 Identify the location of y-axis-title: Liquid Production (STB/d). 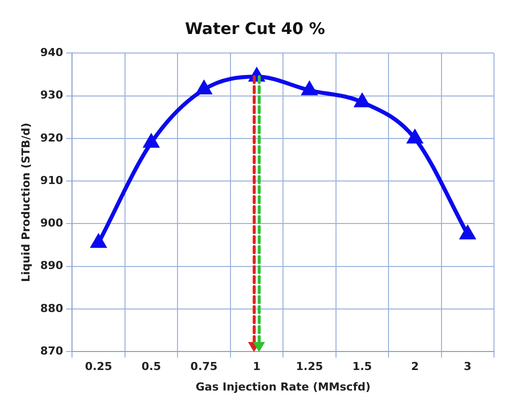
(25, 202).